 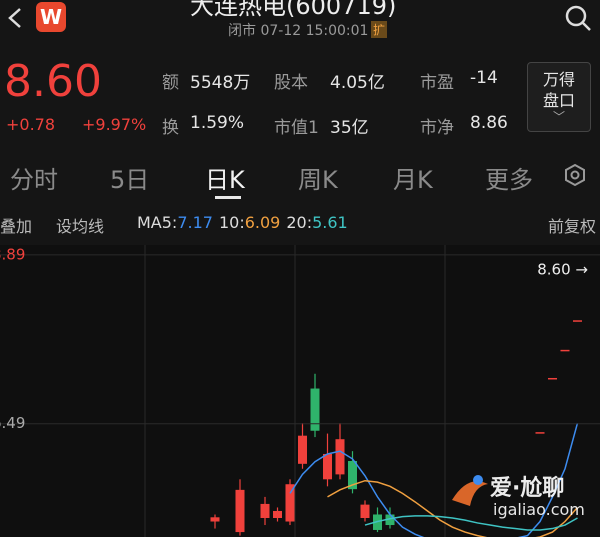 What do you see at coordinates (217, 123) in the screenshot?
I see `stat-value: 1.59%` at bounding box center [217, 123].